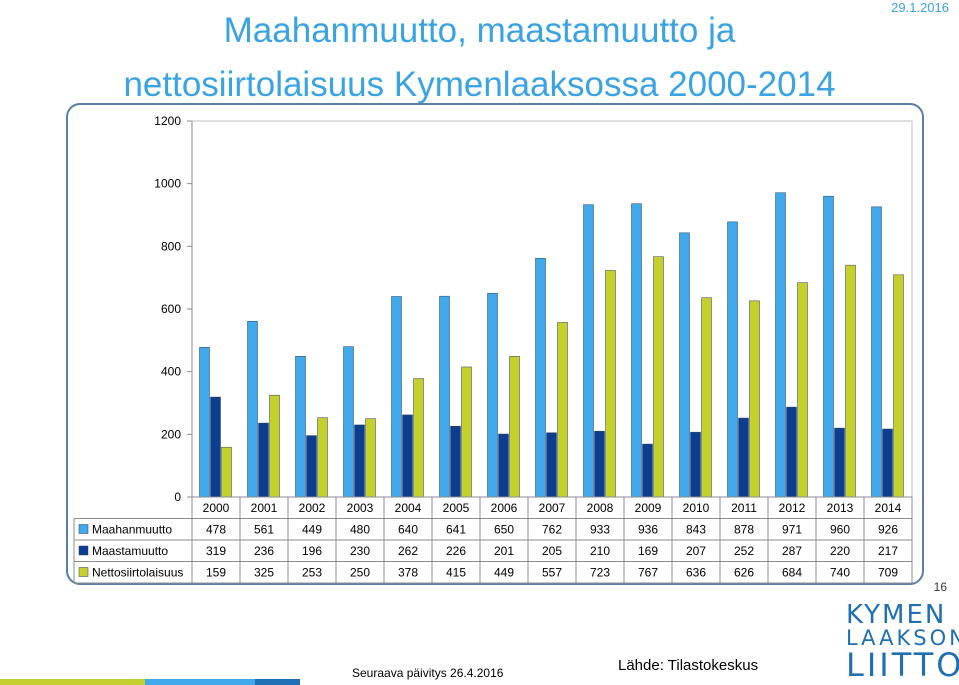 Image resolution: width=959 pixels, height=685 pixels. What do you see at coordinates (658, 377) in the screenshot?
I see `bar-nettosiirtolaisuus-2009` at bounding box center [658, 377].